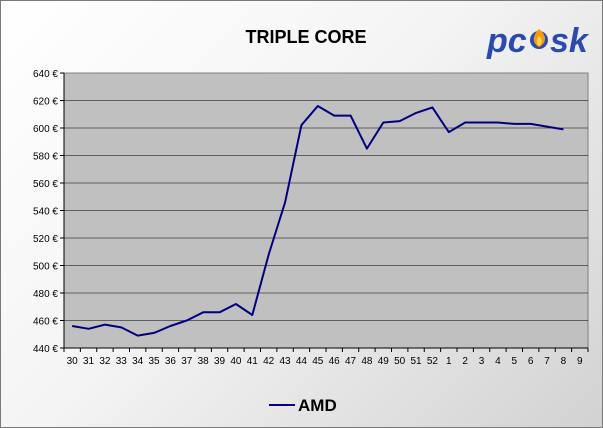  What do you see at coordinates (286, 361) in the screenshot?
I see `x-tick-label: 43` at bounding box center [286, 361].